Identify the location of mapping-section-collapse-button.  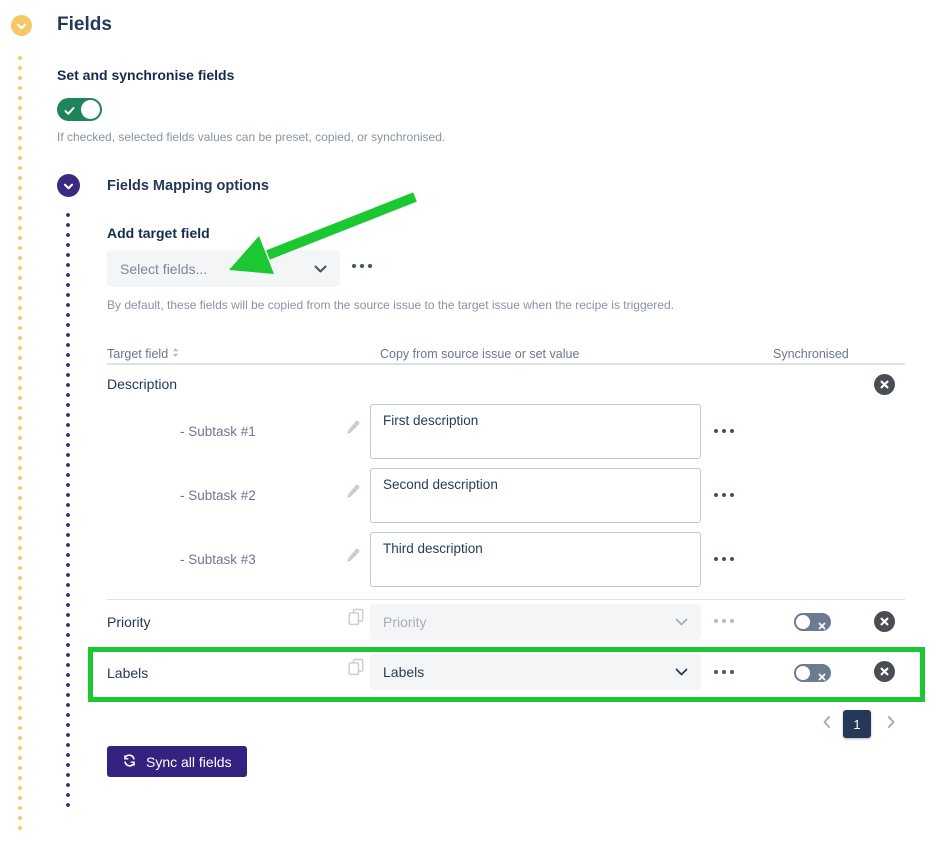
(68, 185).